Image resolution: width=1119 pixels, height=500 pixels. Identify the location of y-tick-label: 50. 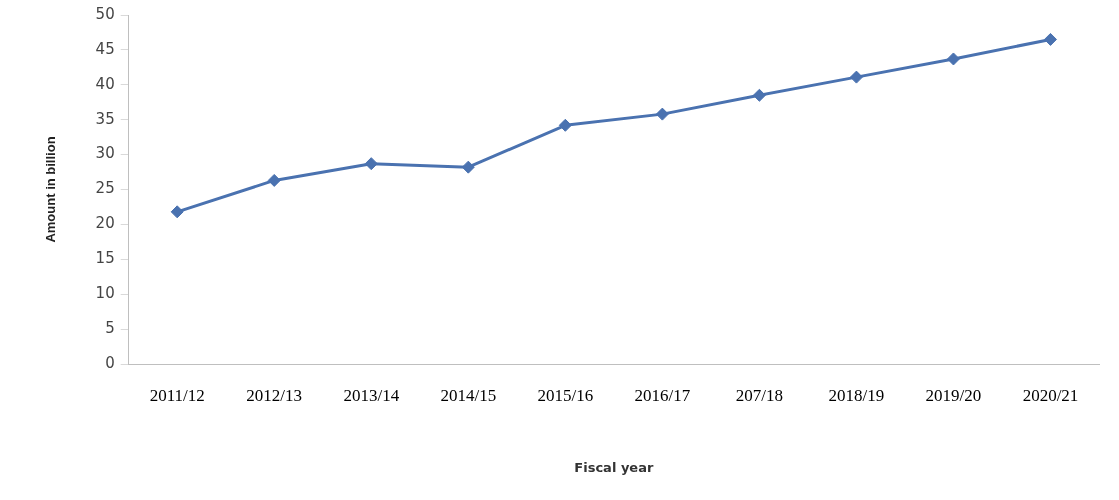
(105, 13).